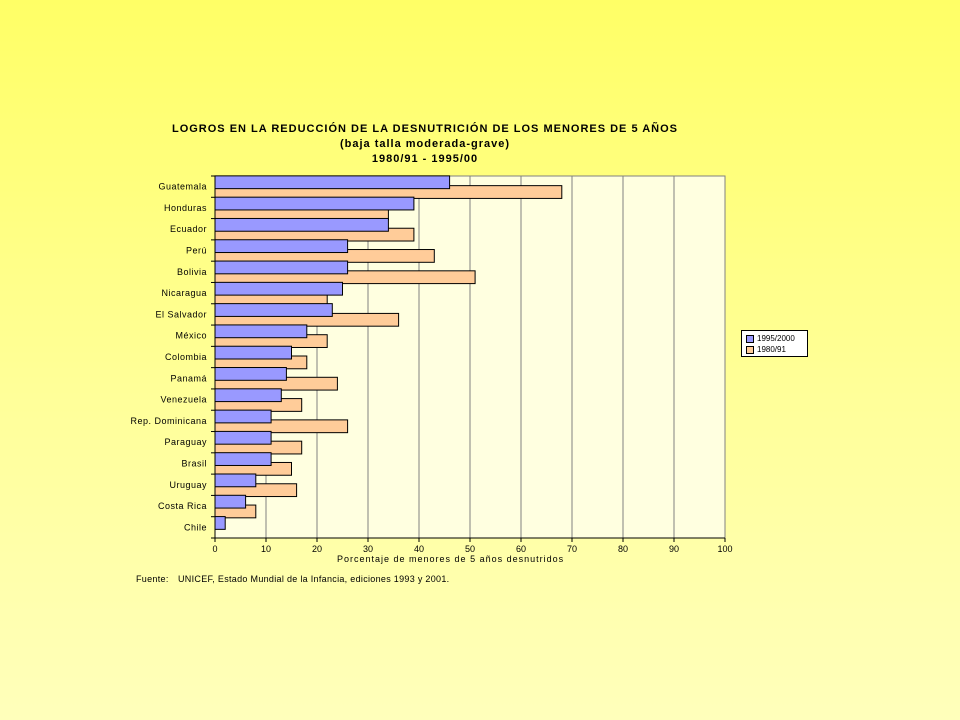  I want to click on category-label: Panamá, so click(188, 378).